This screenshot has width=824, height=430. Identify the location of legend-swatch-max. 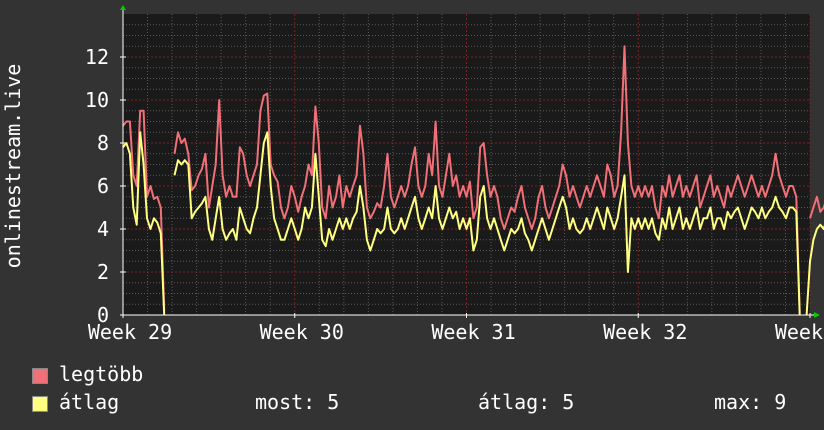
(40, 376).